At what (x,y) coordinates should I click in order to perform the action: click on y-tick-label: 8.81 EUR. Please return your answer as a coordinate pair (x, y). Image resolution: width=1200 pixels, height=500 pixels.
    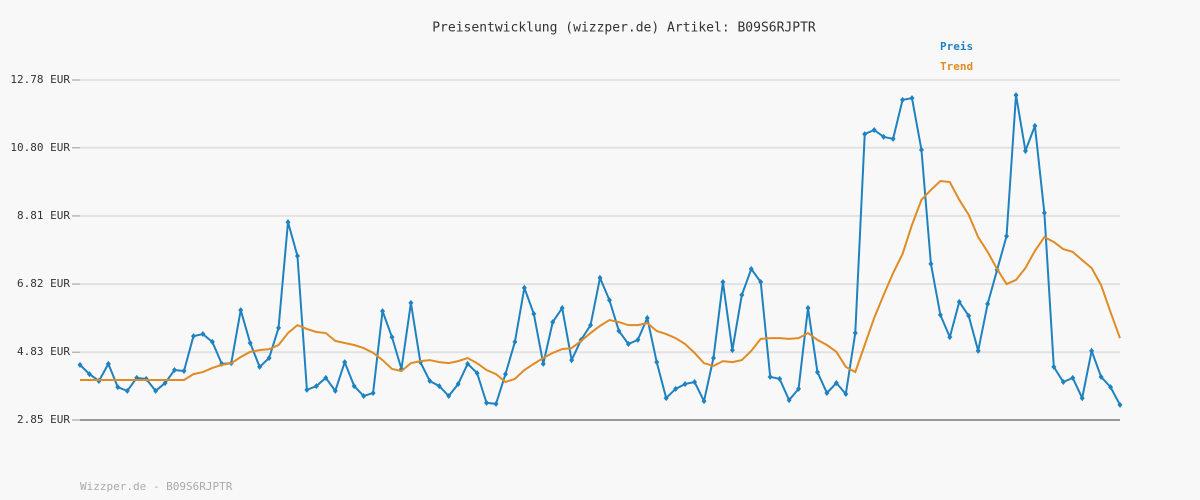
    Looking at the image, I should click on (43, 215).